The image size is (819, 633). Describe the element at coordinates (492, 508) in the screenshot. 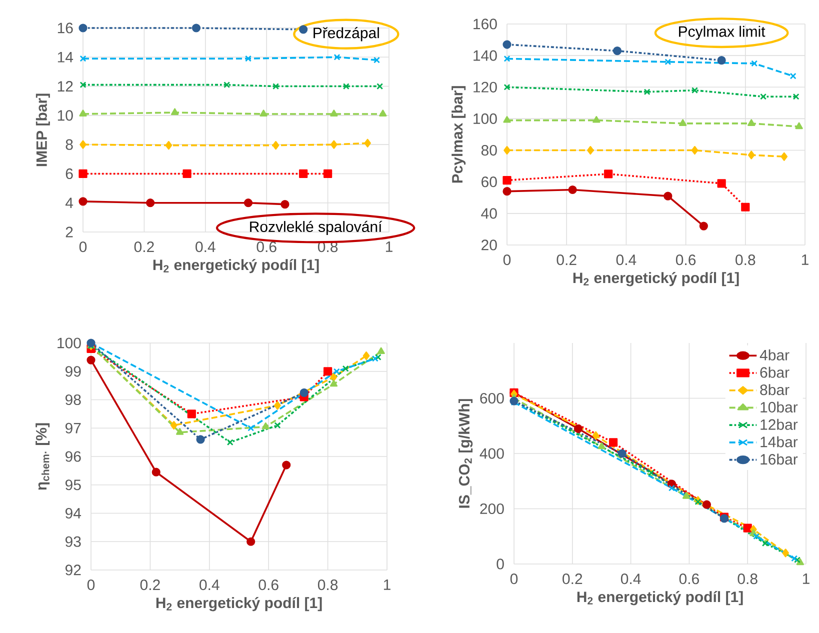

I see `y-tick-label: 200` at that location.